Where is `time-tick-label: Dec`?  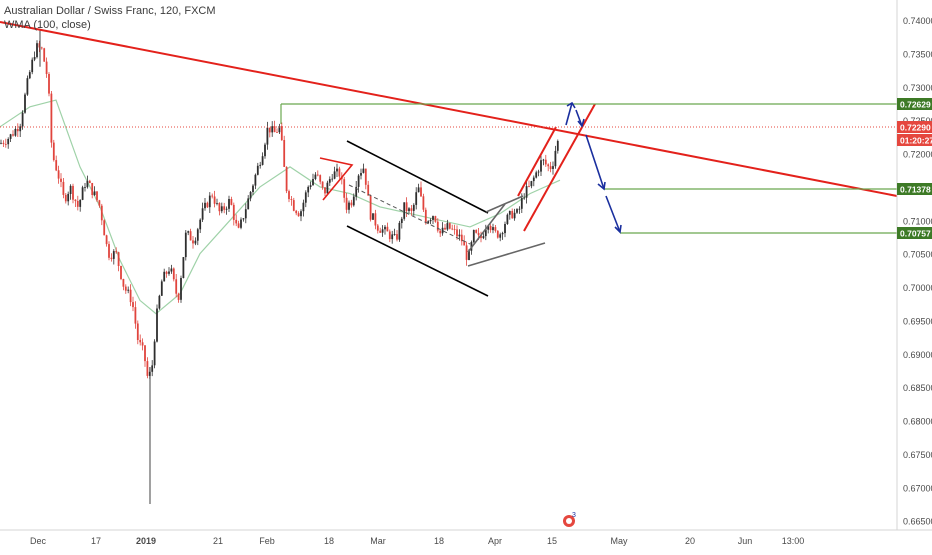
time-tick-label: Dec is located at coordinates (38, 541).